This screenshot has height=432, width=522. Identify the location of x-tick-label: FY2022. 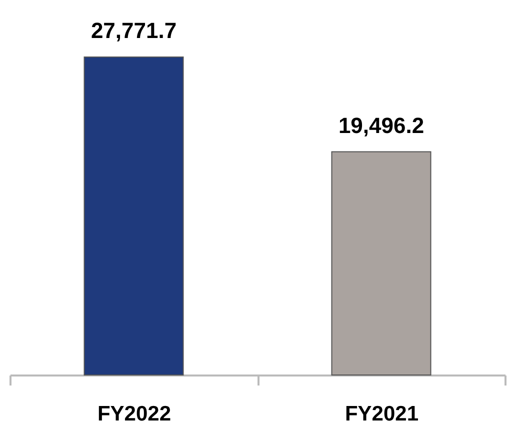
(134, 414).